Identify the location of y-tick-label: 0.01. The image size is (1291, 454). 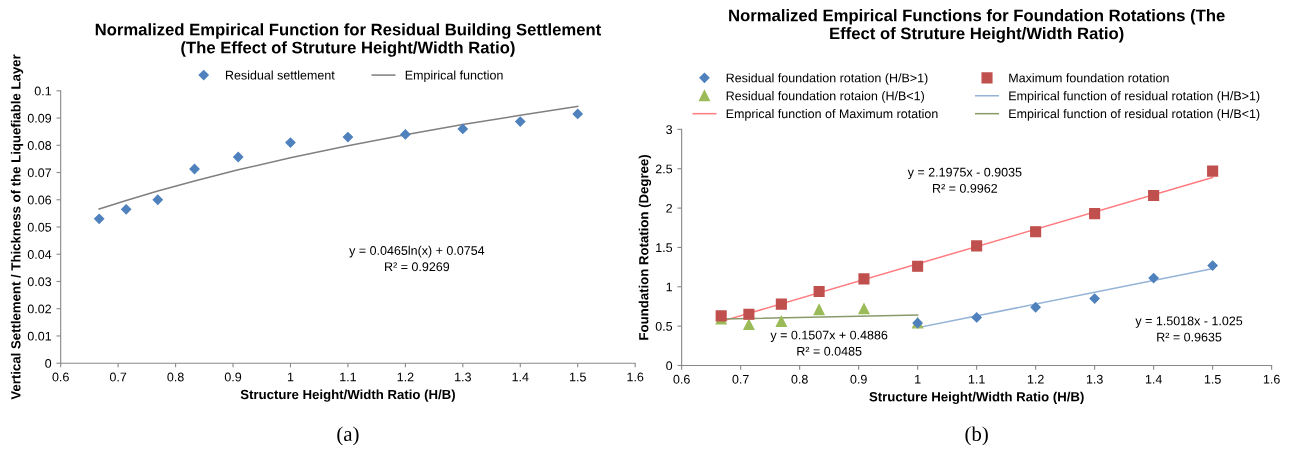
(39, 336).